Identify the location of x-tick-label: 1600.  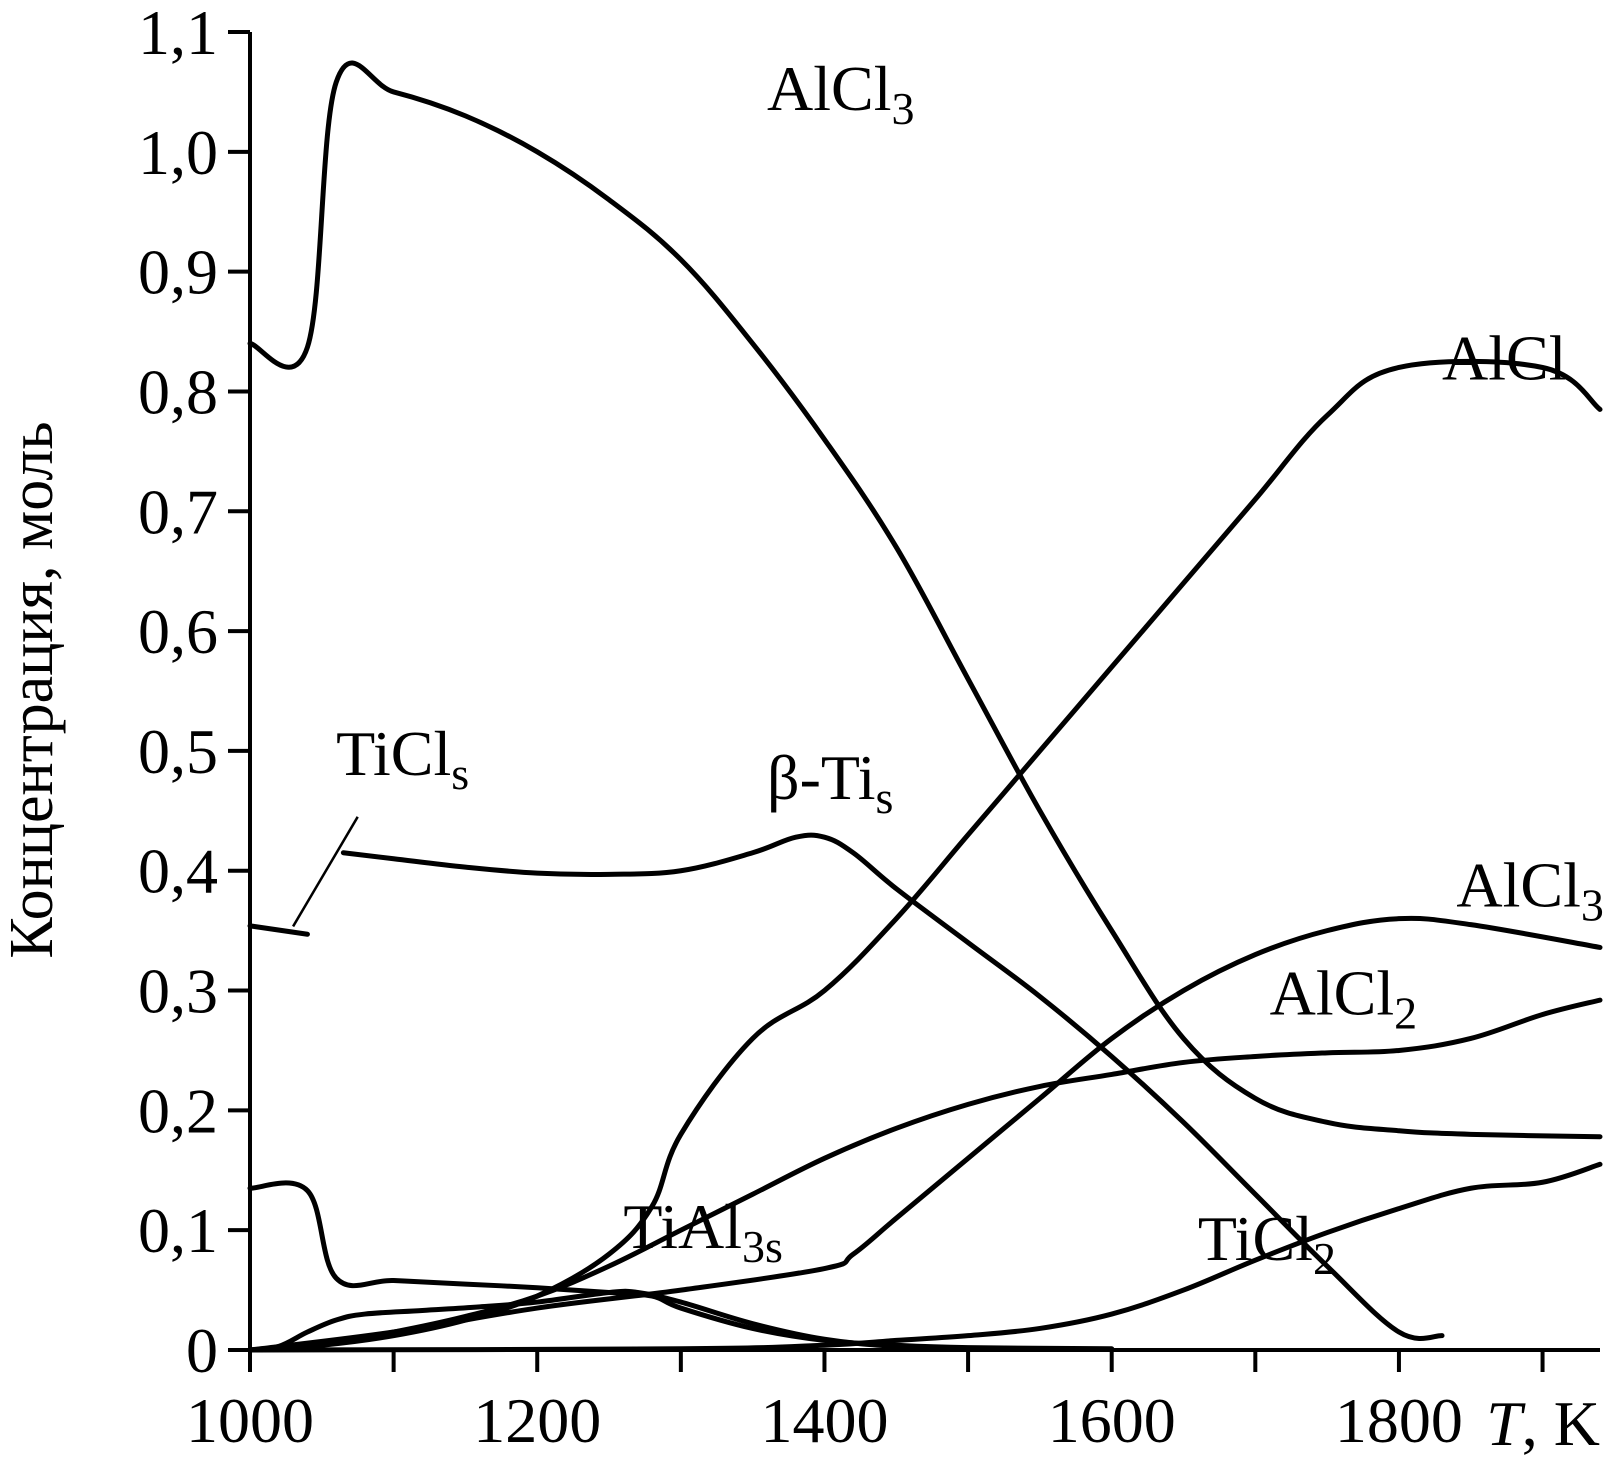
(1112, 1420).